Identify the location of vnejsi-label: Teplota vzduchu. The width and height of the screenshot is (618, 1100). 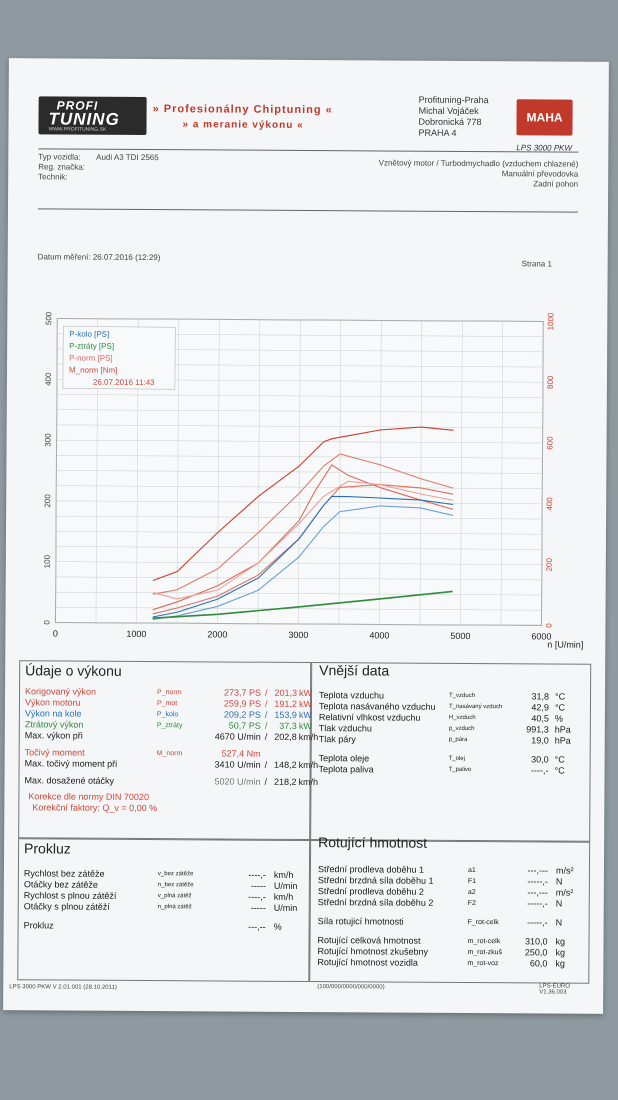
(351, 695).